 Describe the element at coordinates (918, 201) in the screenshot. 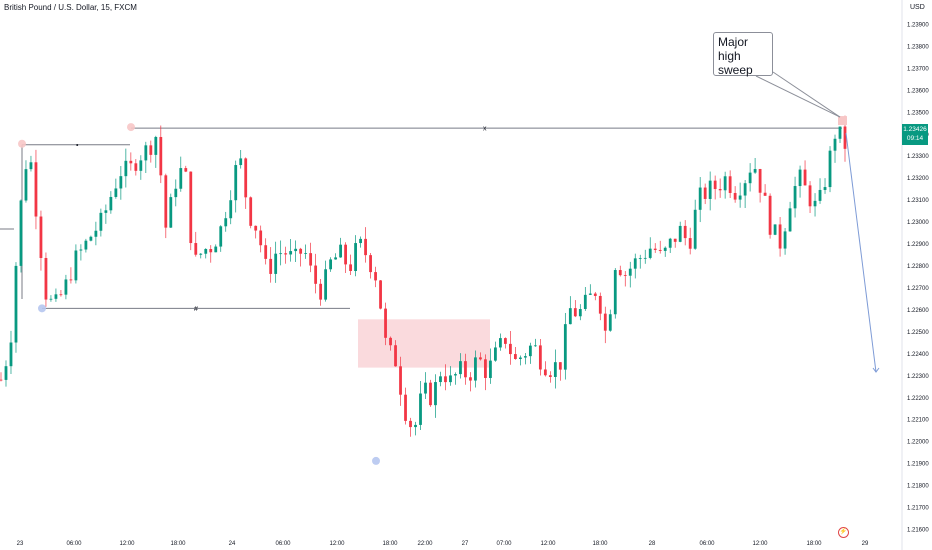

I see `price-tick-label: 1.23100` at that location.